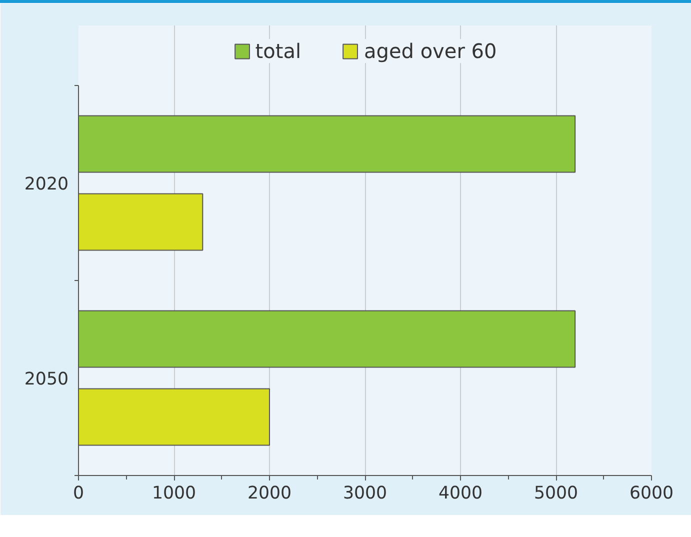 Image resolution: width=691 pixels, height=537 pixels. Describe the element at coordinates (46, 184) in the screenshot. I see `y-tick-label: 2020` at that location.